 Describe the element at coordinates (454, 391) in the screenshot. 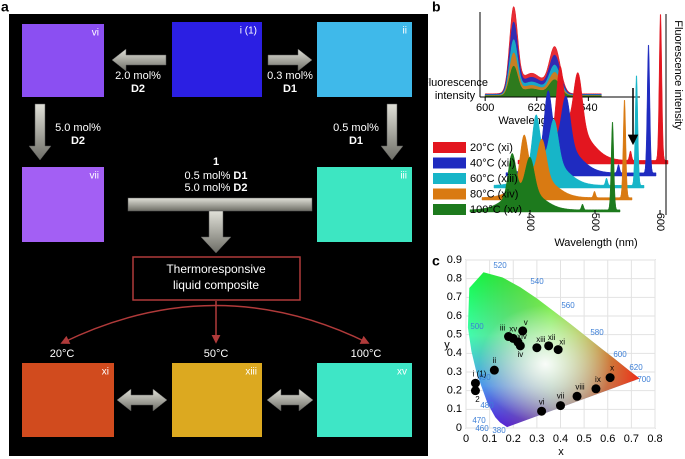

I see `y-tick-label: 0.2` at that location.